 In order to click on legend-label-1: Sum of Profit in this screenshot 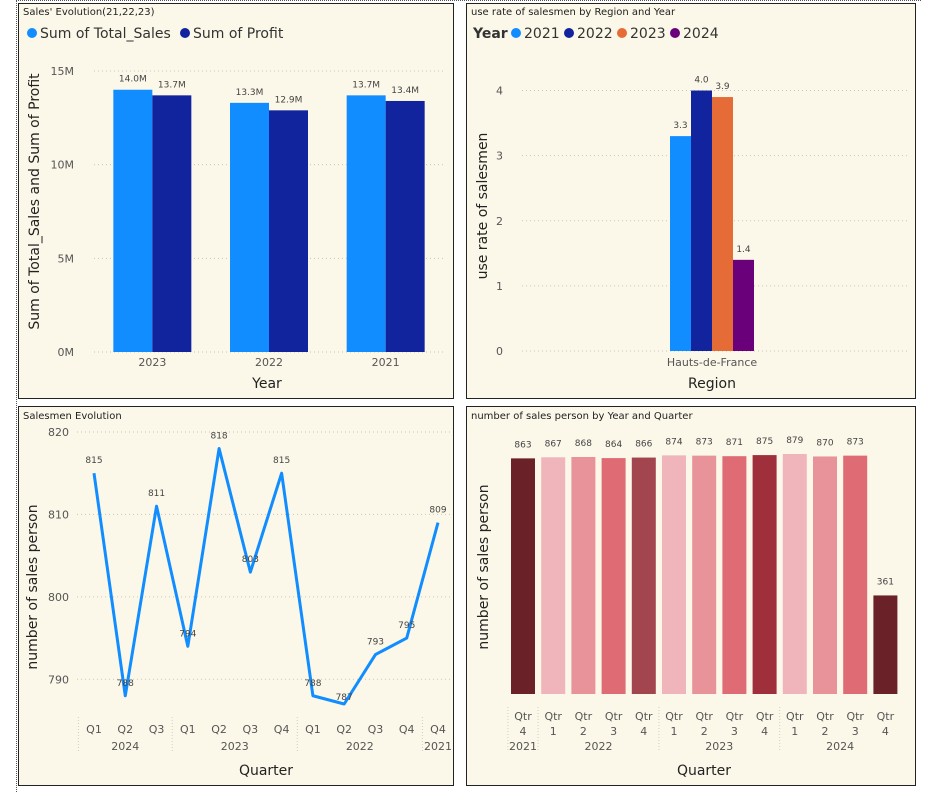, I will do `click(238, 34)`.